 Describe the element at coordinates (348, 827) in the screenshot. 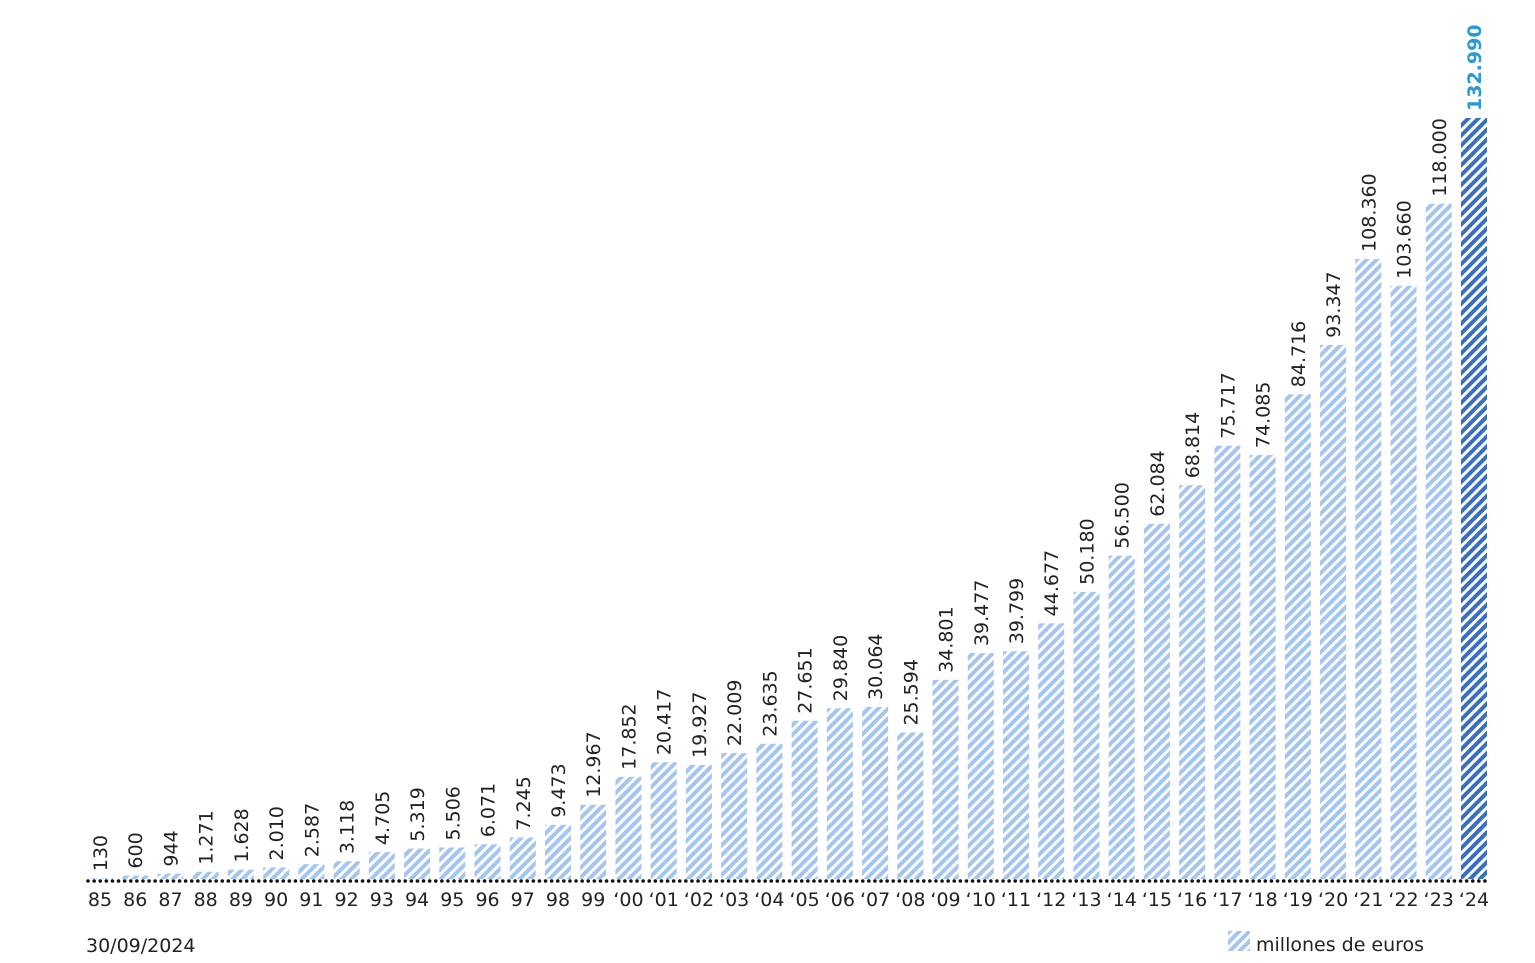

I see `value-label: 3.118` at that location.